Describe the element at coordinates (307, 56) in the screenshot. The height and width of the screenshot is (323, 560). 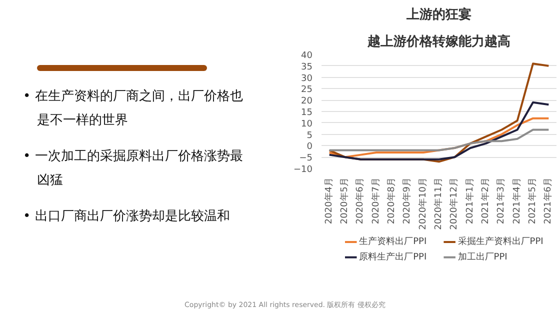
I see `y-tick-label: 40` at that location.